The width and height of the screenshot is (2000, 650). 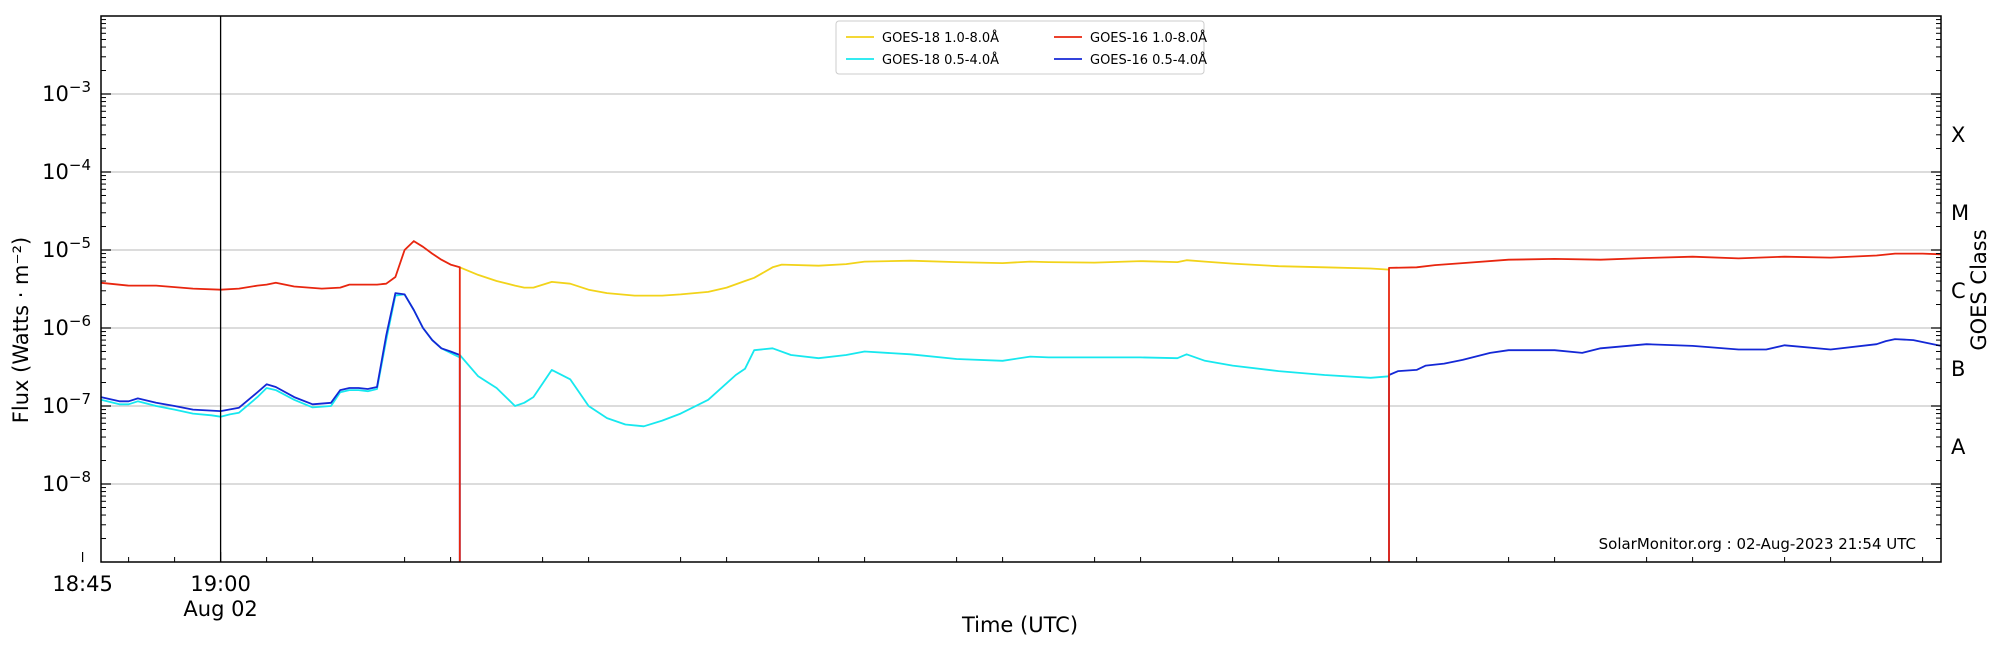 I want to click on y-axis-label-text: Flux (Watts · m⁻²), so click(x=21, y=330).